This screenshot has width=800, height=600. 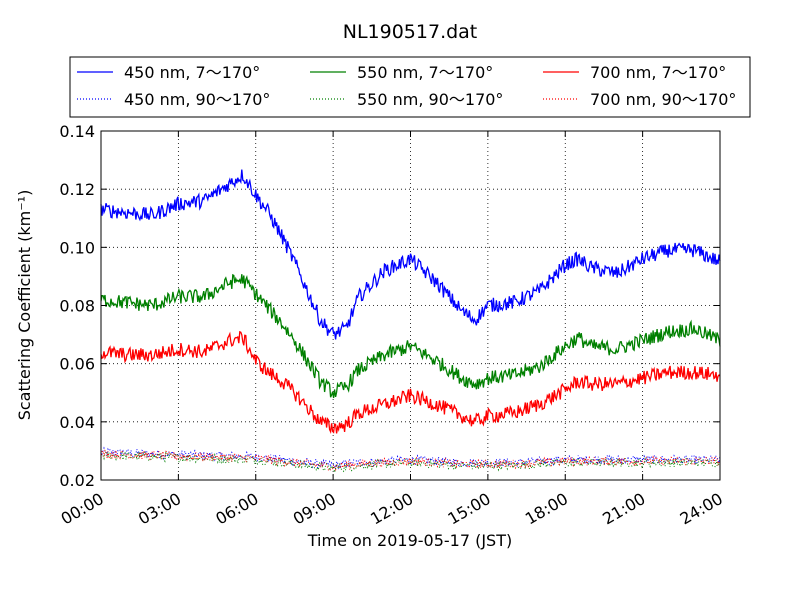 What do you see at coordinates (546, 509) in the screenshot?
I see `x-tick-label: 18:00` at bounding box center [546, 509].